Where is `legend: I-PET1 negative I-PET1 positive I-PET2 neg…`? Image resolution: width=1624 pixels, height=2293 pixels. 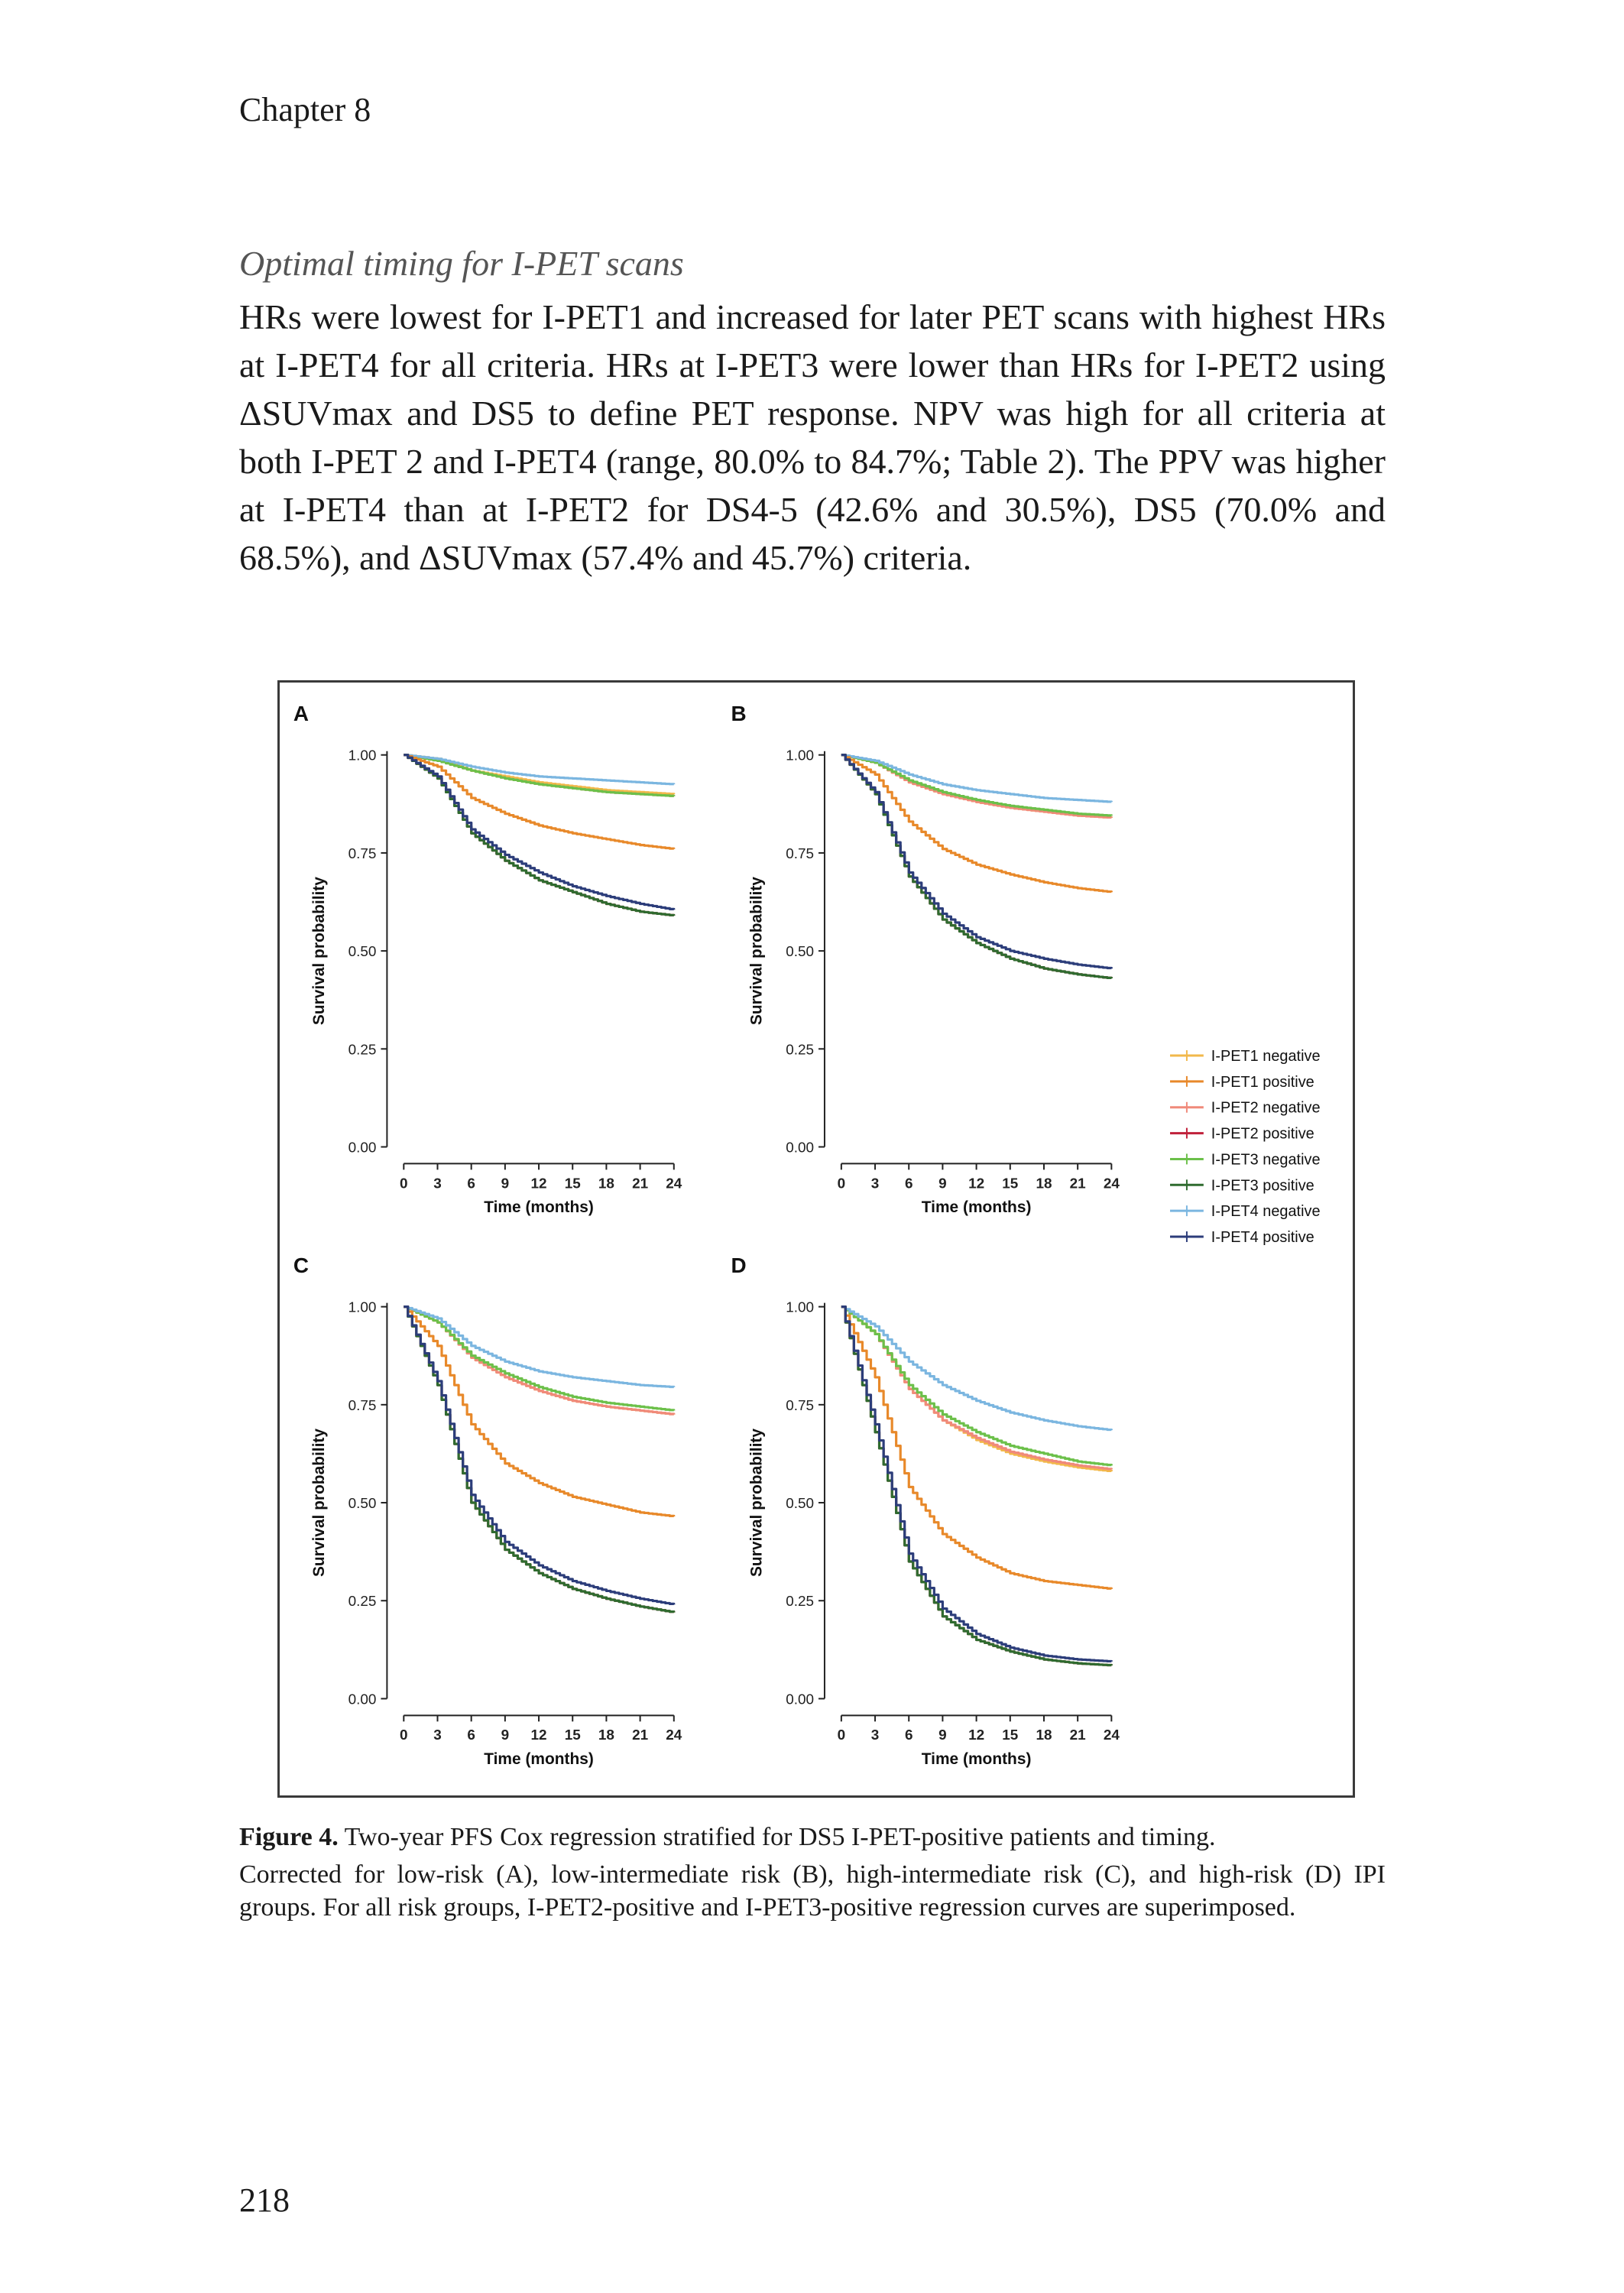 legend: I-PET1 negative I-PET1 positive I-PET2 neg… is located at coordinates (1245, 1147).